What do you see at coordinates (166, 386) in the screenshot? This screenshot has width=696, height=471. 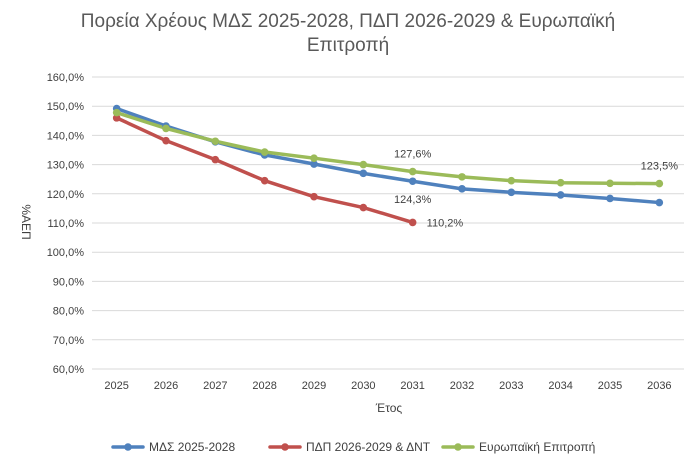 I see `x-tick-label: 2026` at bounding box center [166, 386].